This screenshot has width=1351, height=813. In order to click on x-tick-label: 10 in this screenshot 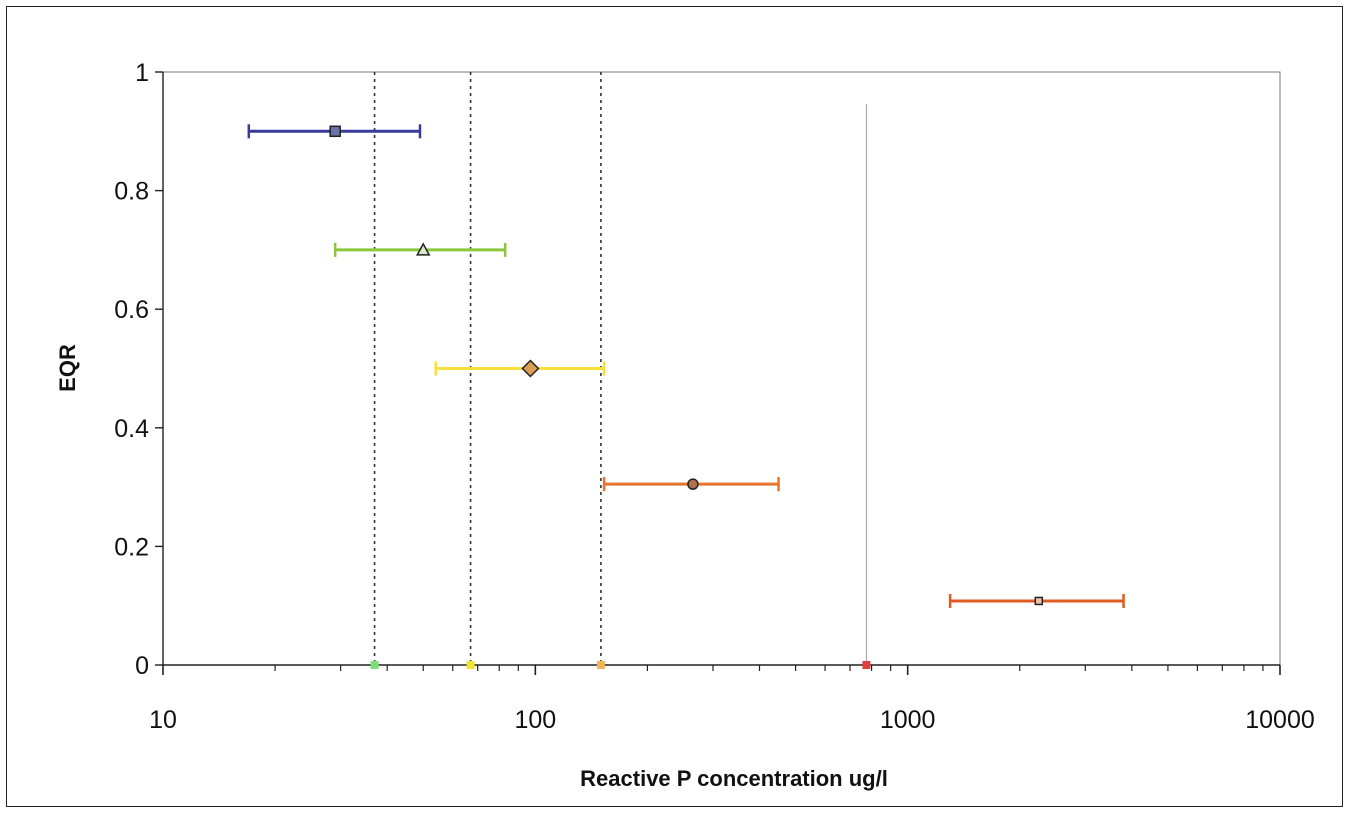, I will do `click(163, 720)`.